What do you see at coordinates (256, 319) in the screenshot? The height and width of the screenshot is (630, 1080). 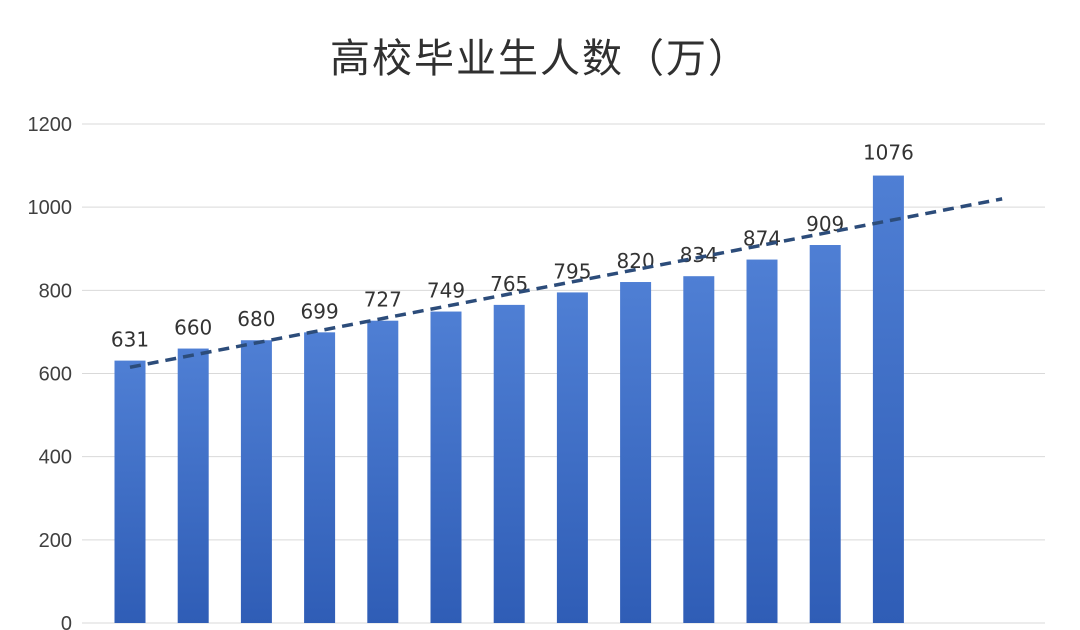 I see `data-label: 680` at bounding box center [256, 319].